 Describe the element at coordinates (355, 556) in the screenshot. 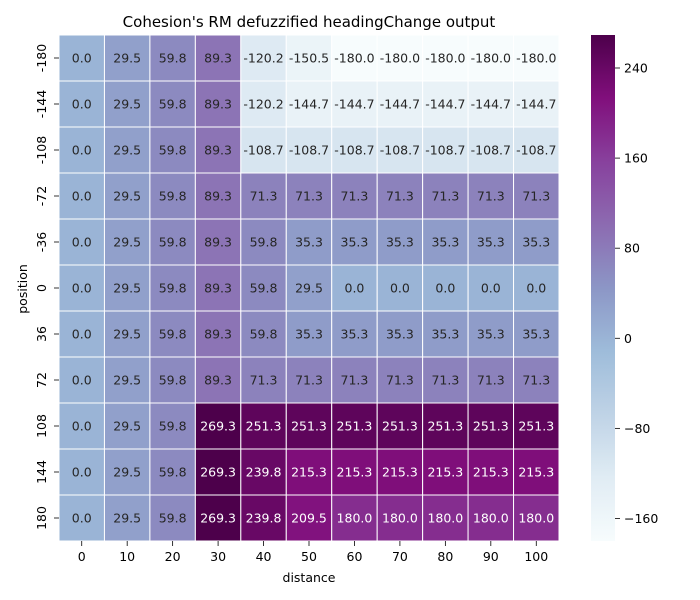

I see `x-tick-label: 60` at that location.